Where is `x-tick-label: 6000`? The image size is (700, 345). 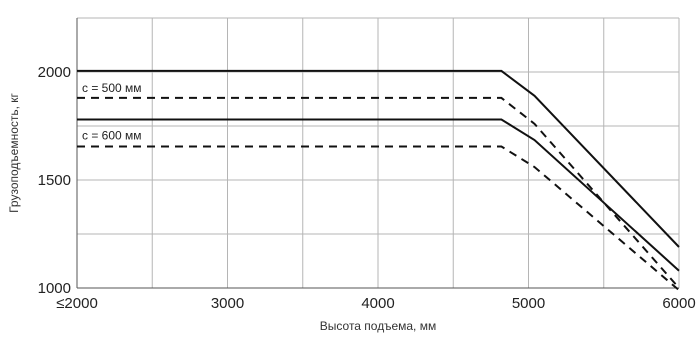 x-tick-label: 6000 is located at coordinates (678, 303).